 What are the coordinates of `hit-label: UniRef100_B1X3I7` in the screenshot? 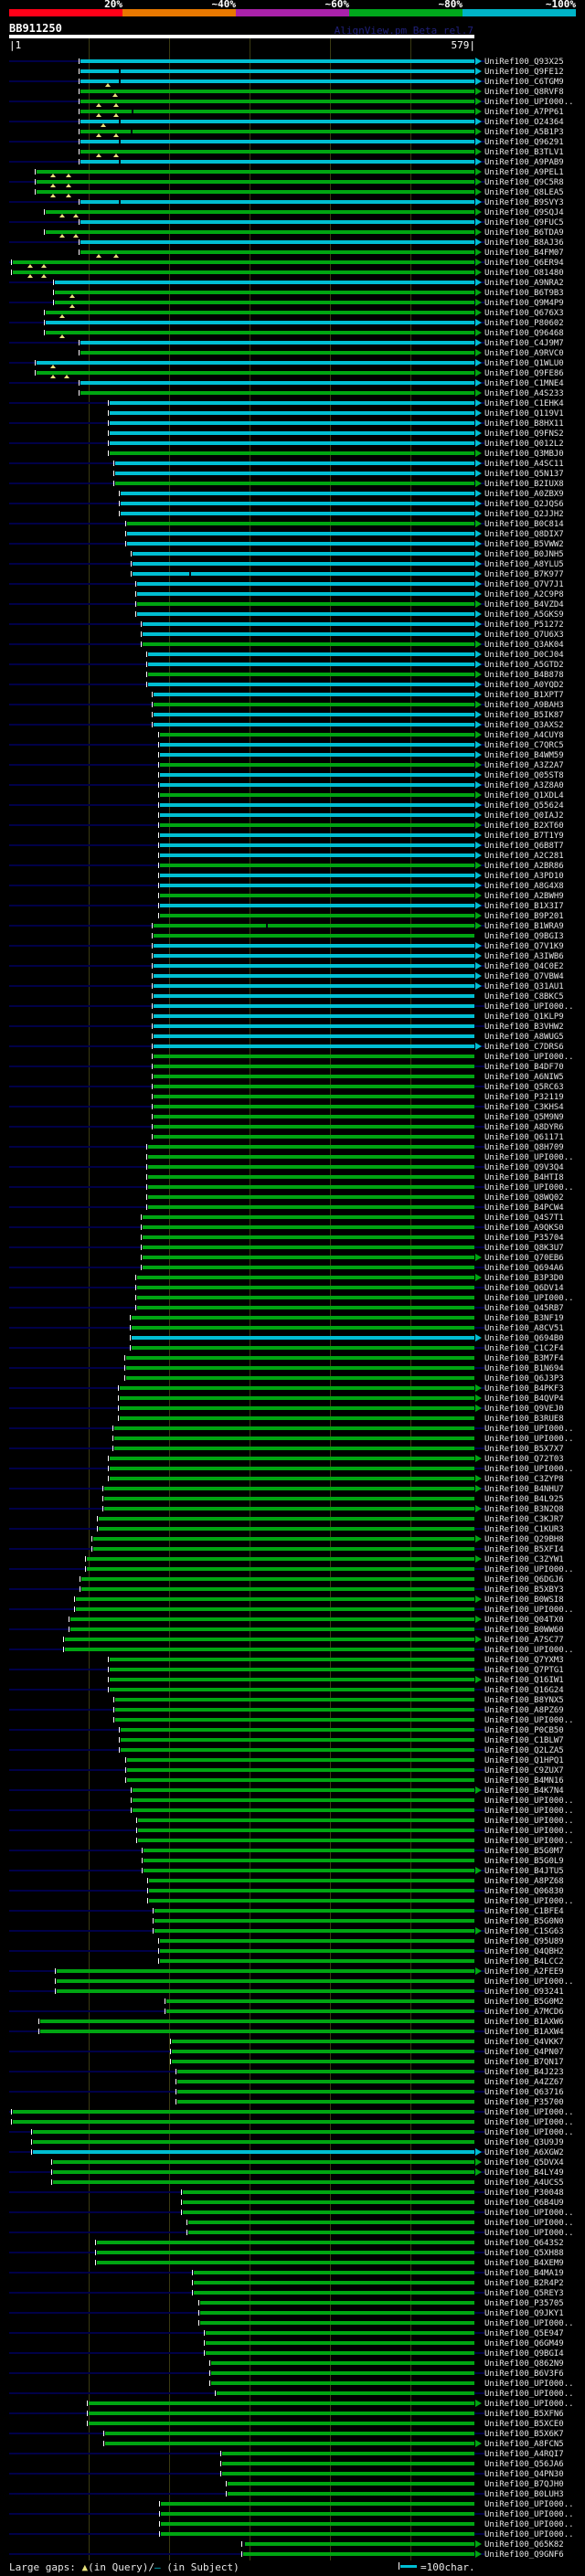 It's located at (524, 906).